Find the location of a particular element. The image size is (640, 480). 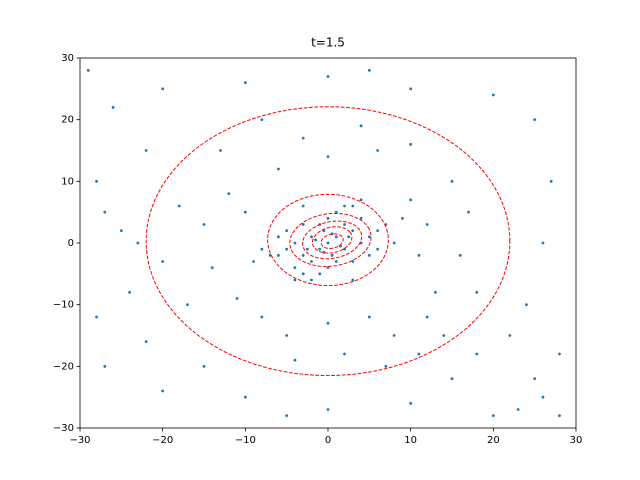

x-tick-label: −10 is located at coordinates (245, 440).